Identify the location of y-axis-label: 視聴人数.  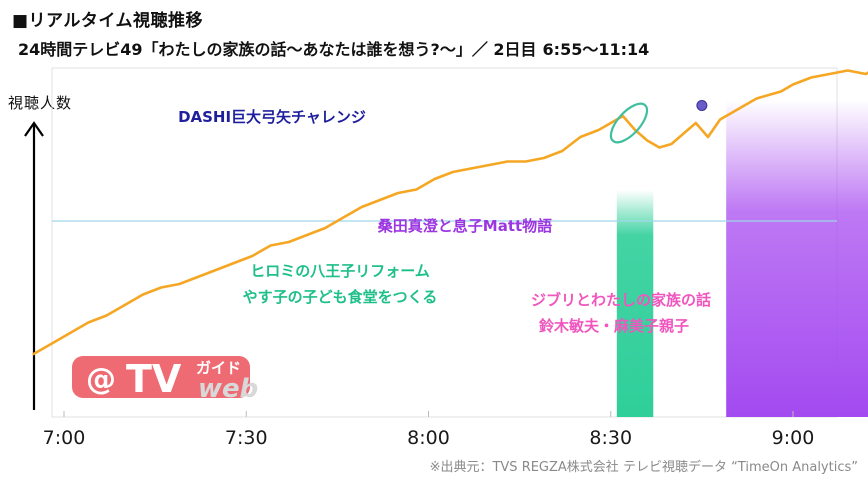
(40, 103).